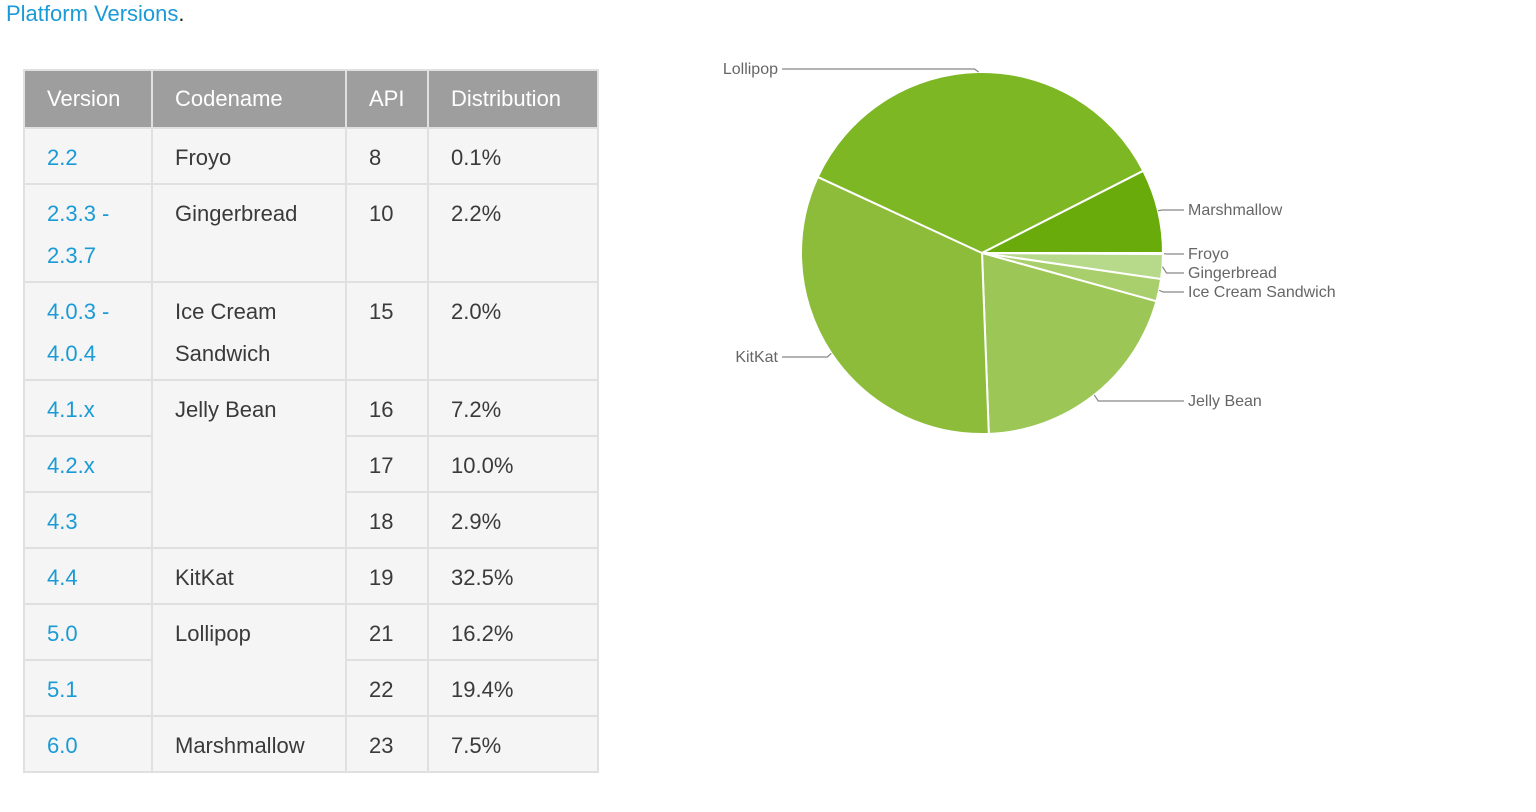 The image size is (1536, 812). I want to click on table-row: 4.4 KitKat 19 32.5%, so click(311, 576).